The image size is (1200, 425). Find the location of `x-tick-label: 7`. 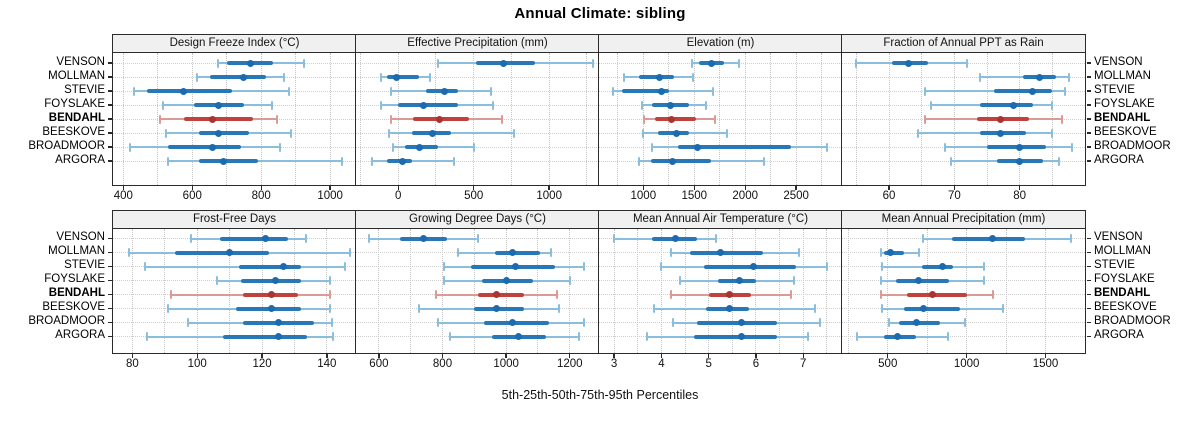

x-tick-label: 7 is located at coordinates (803, 363).